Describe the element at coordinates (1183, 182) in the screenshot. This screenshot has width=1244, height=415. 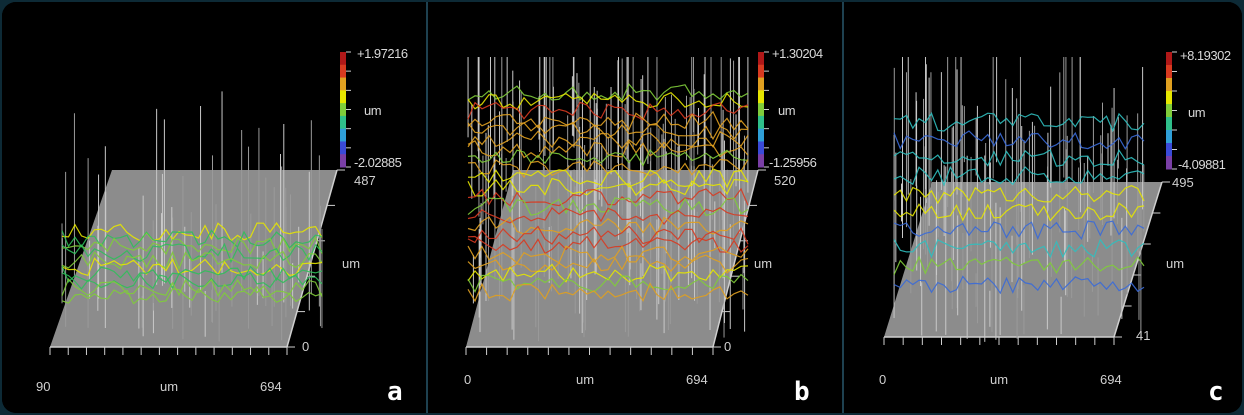
I see `y-axis-top-label: 495` at that location.